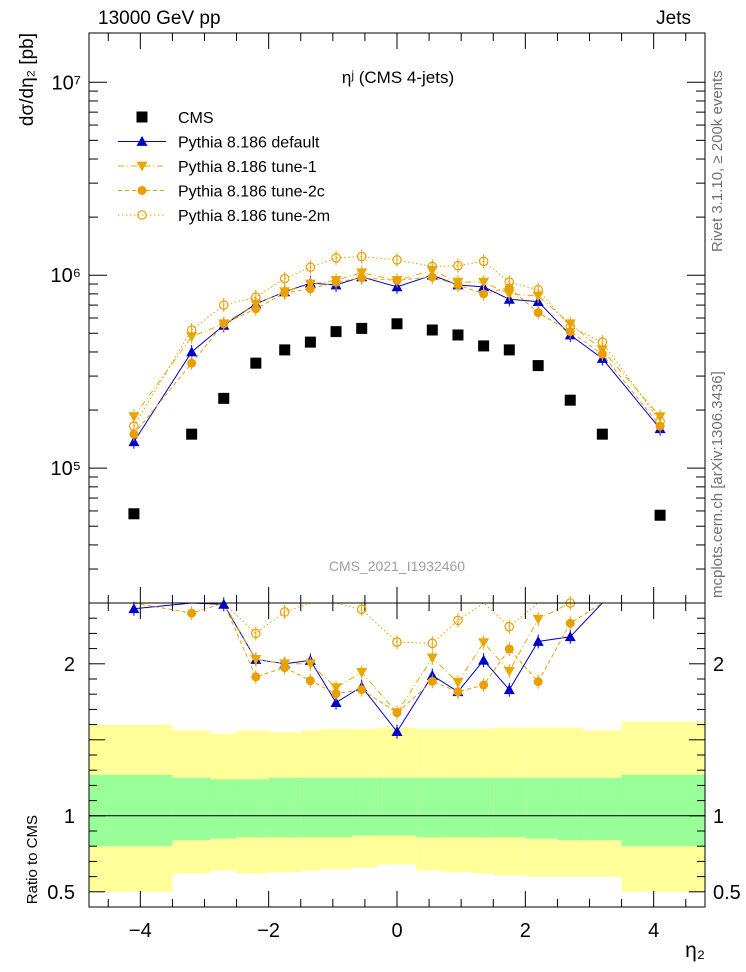  Describe the element at coordinates (65, 469) in the screenshot. I see `y-tick-label: 10⁵` at that location.